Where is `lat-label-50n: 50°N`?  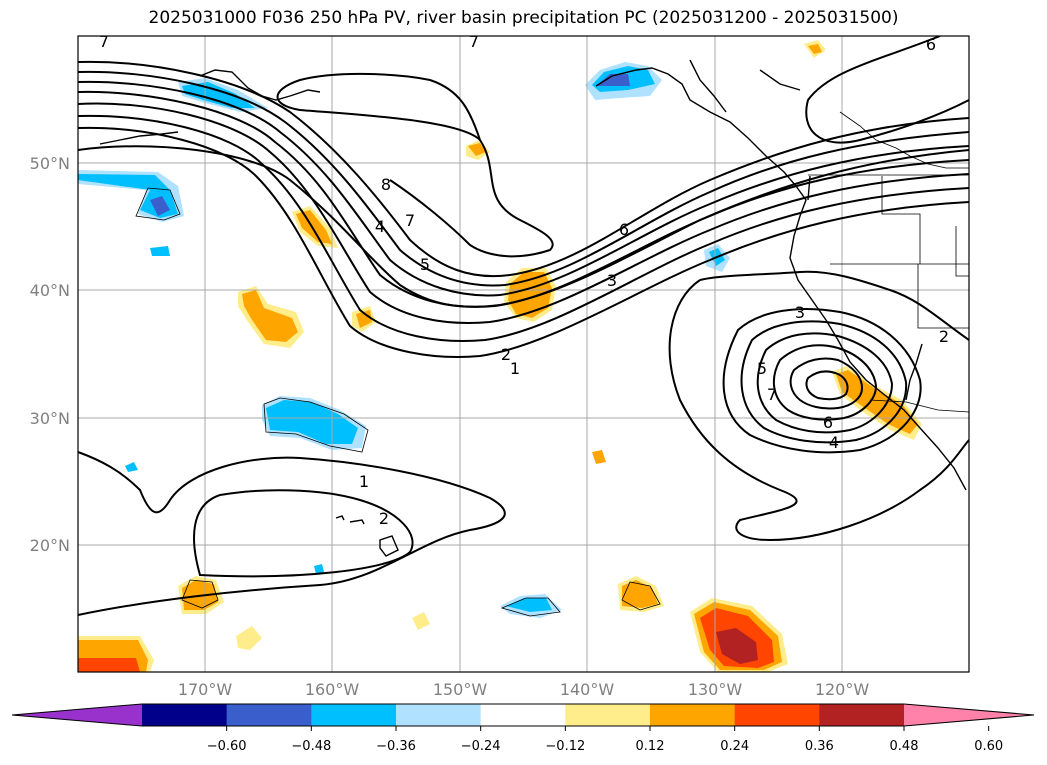 lat-label-50n: 50°N is located at coordinates (50, 163).